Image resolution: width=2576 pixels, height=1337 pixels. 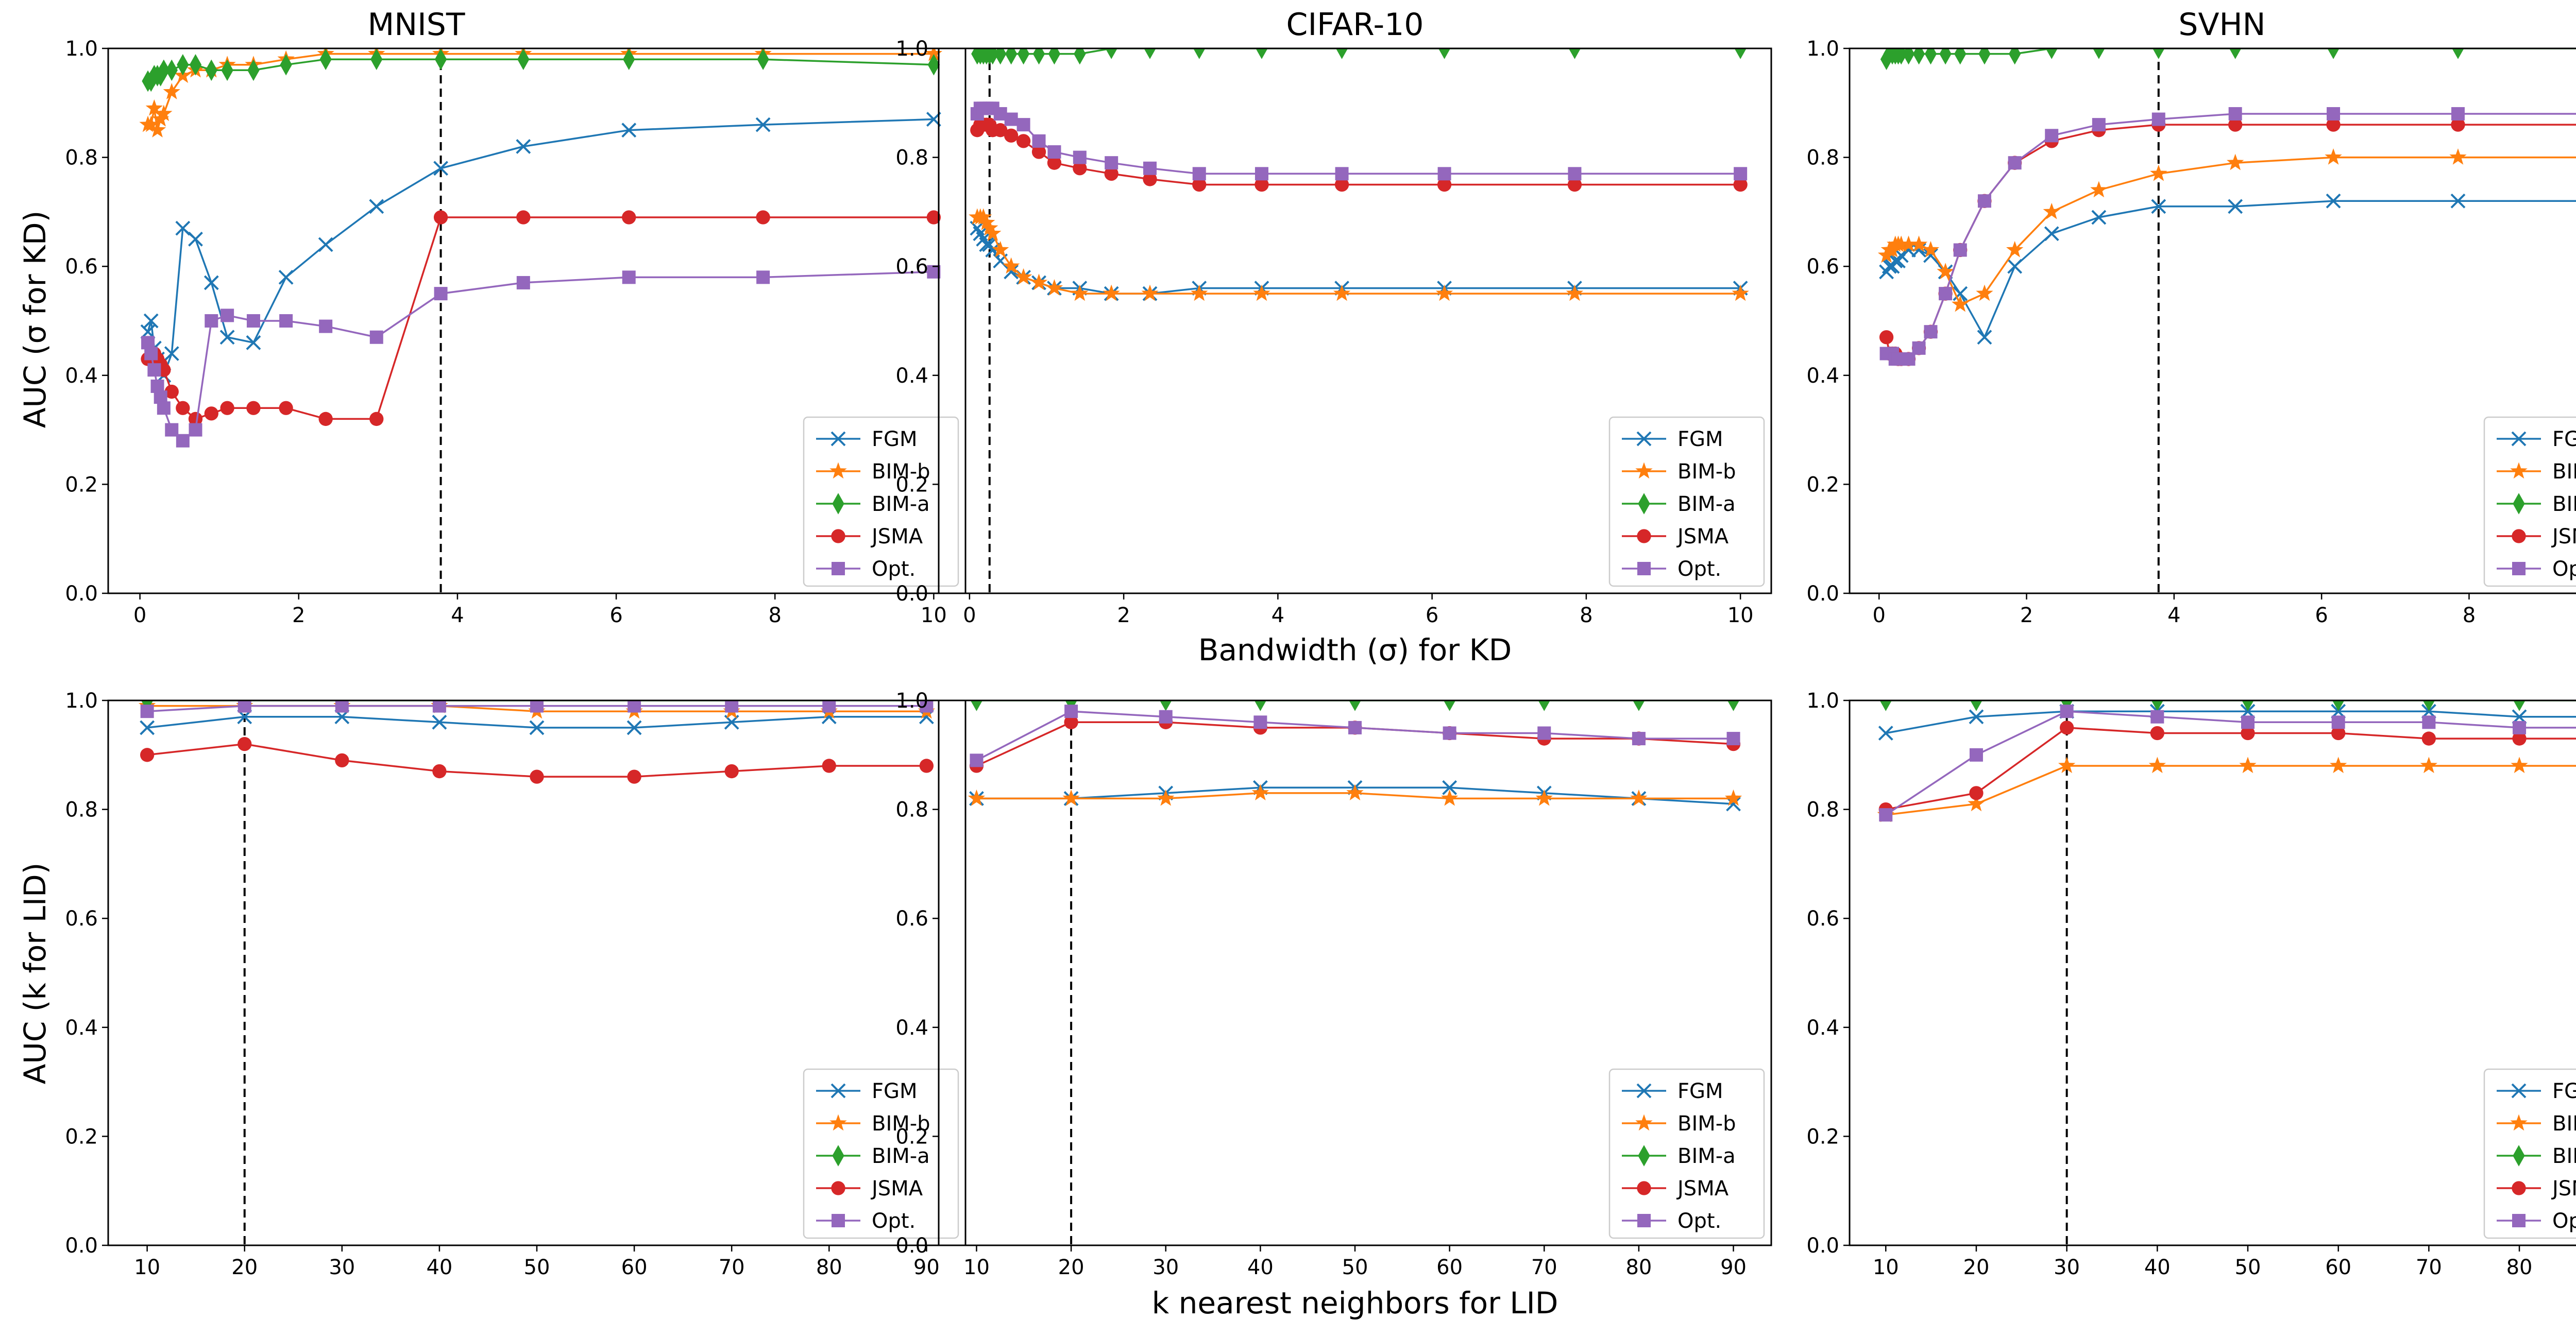 I want to click on y-tick-label: 0.8, so click(x=911, y=158).